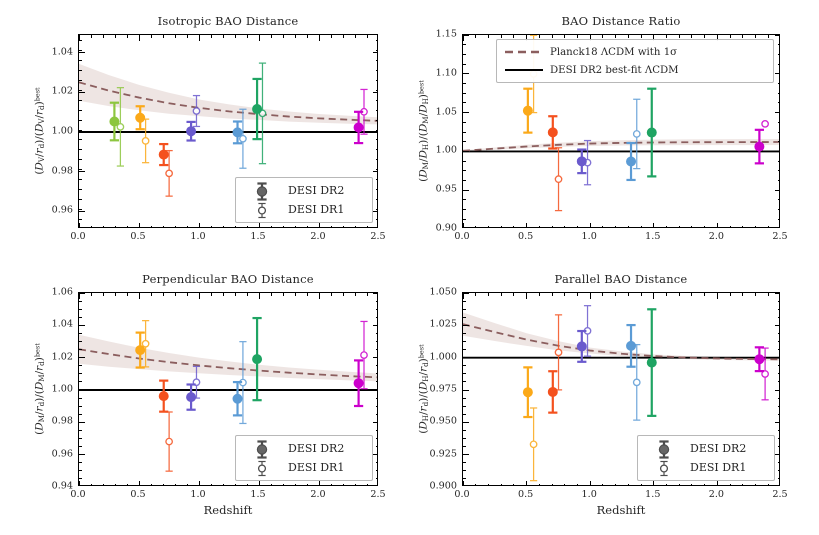 Image resolution: width=819 pixels, height=535 pixels. Describe the element at coordinates (651, 362) in the screenshot. I see `data-point-qso-dr2` at that location.